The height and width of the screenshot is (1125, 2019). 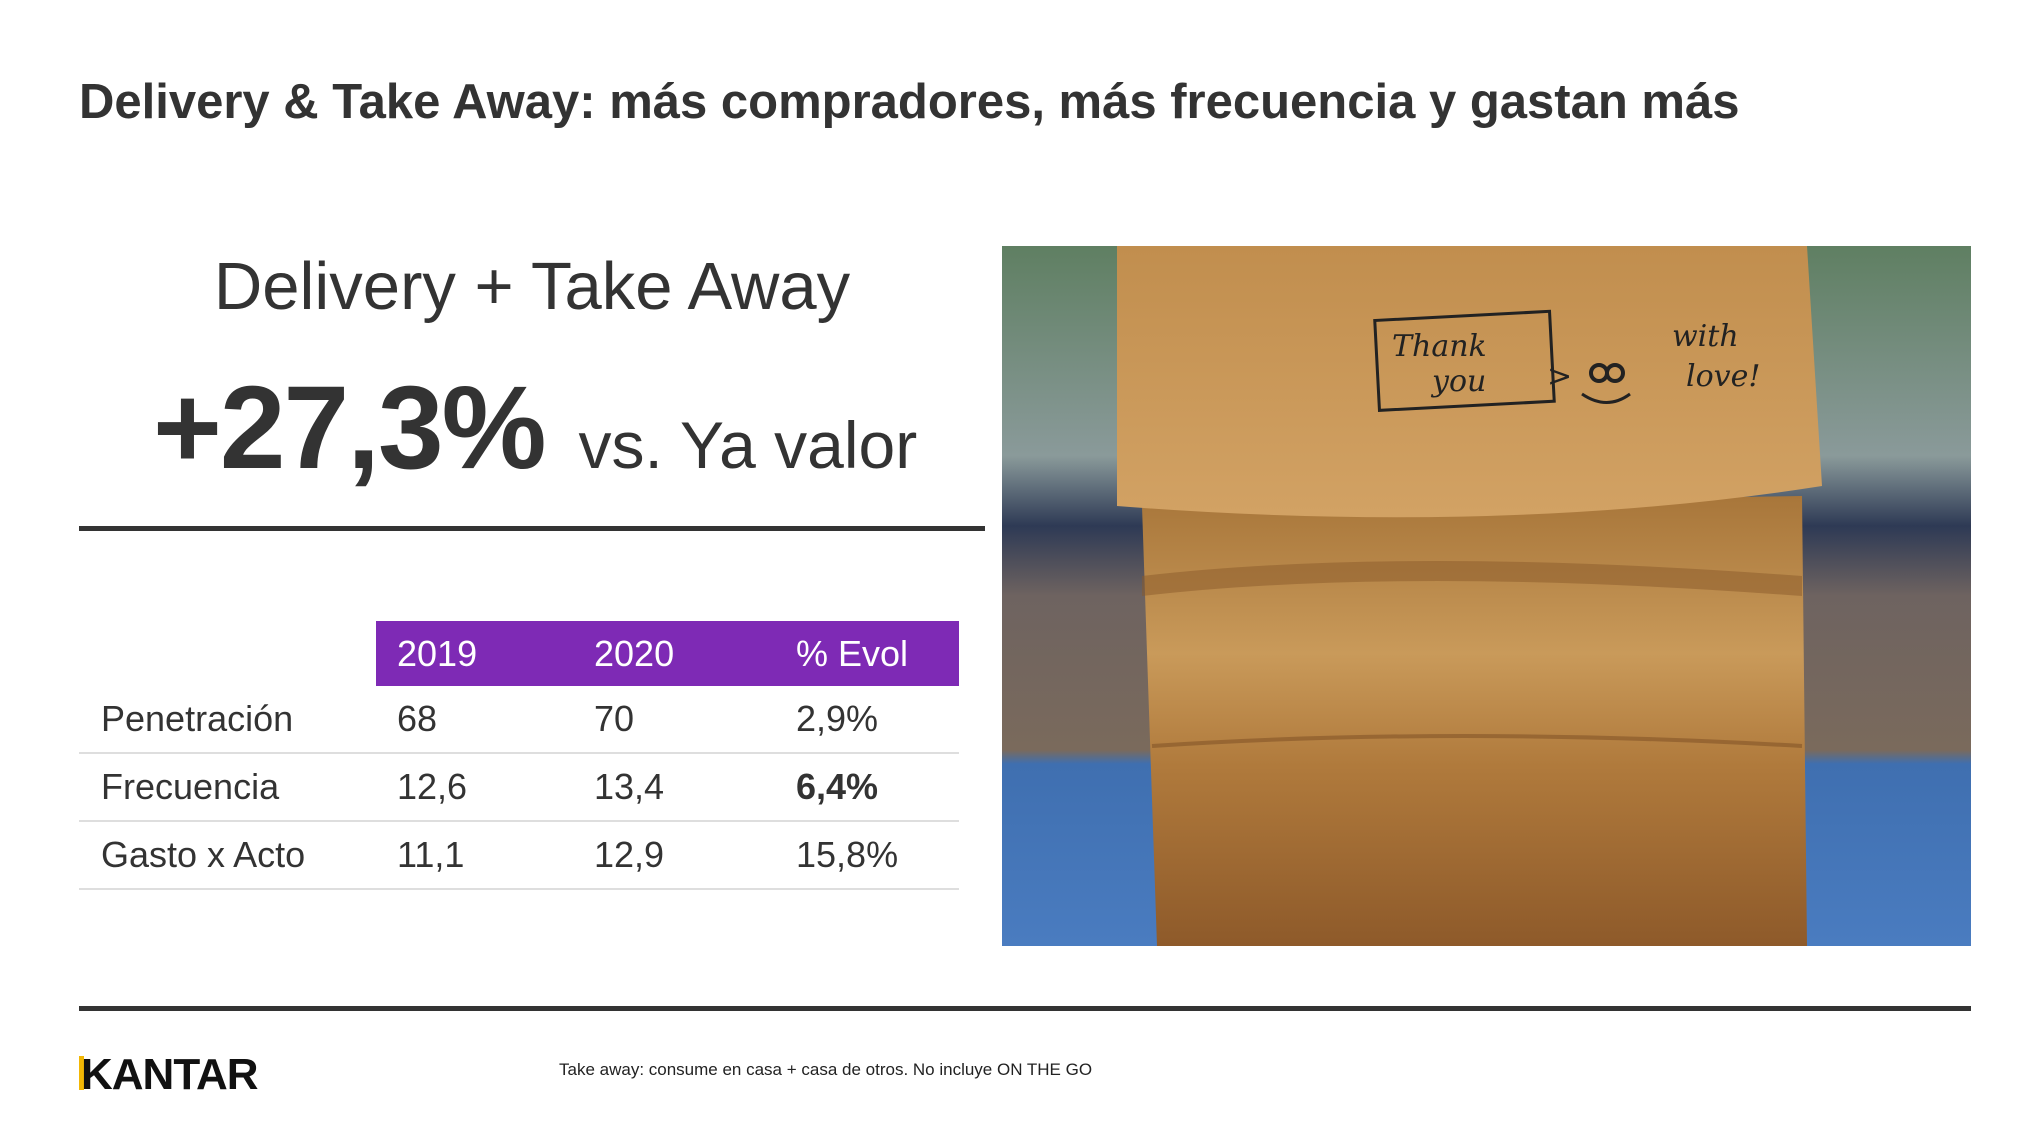 What do you see at coordinates (168, 1074) in the screenshot?
I see `kantar-logo: KANTAR` at bounding box center [168, 1074].